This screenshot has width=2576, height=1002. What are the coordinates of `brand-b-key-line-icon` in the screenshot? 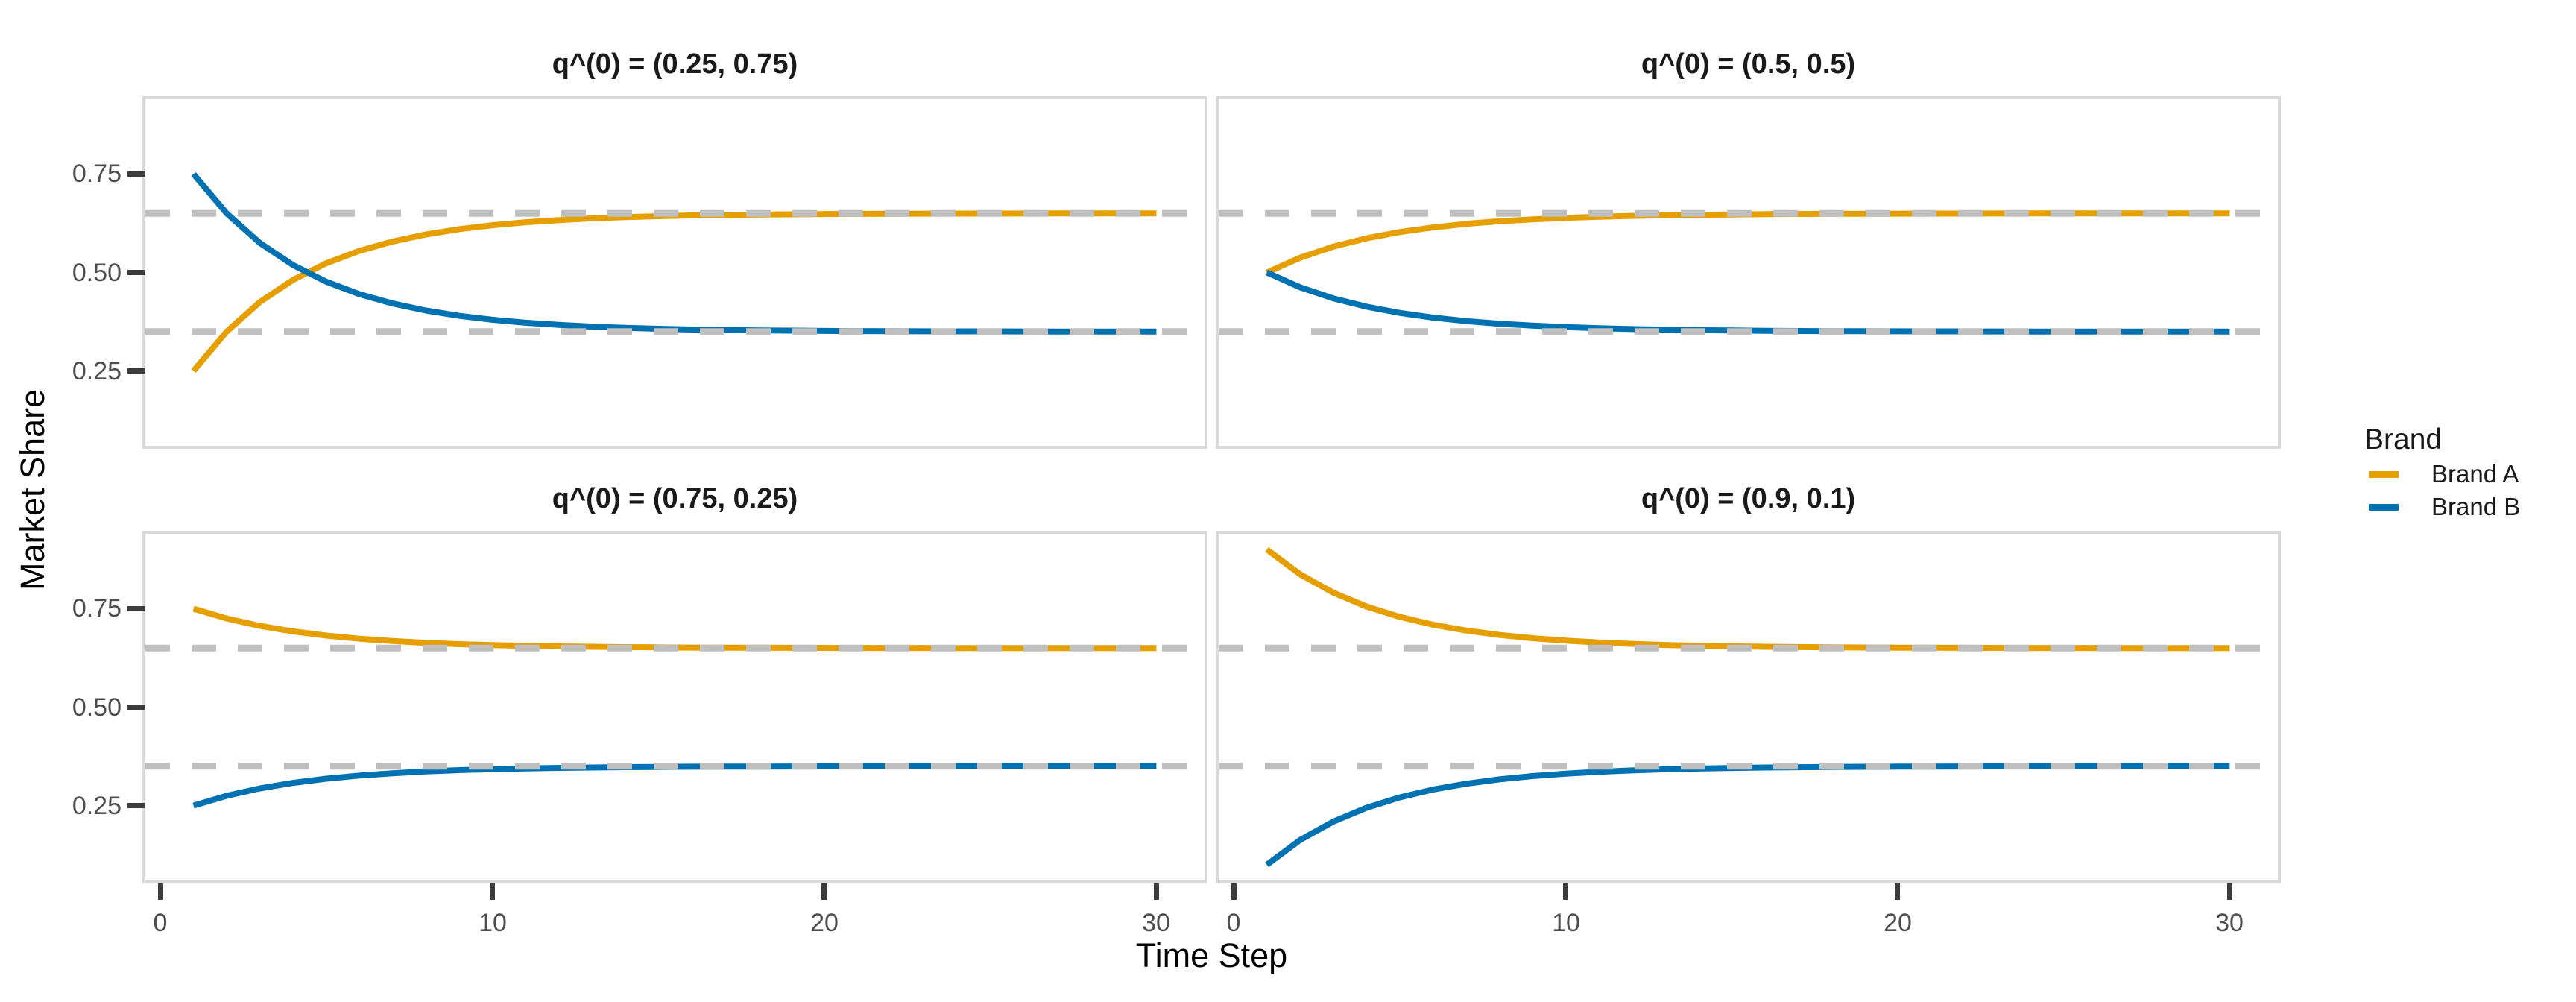 It's located at (2384, 507).